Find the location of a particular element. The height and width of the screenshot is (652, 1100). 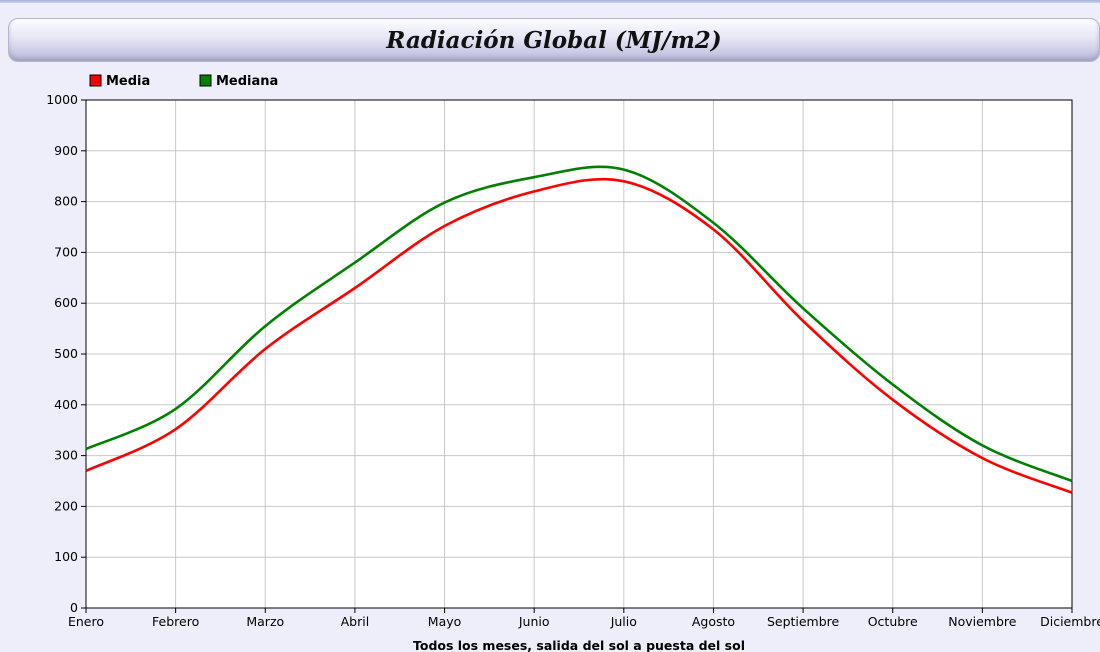

x-tick-label: Marzo is located at coordinates (265, 621).